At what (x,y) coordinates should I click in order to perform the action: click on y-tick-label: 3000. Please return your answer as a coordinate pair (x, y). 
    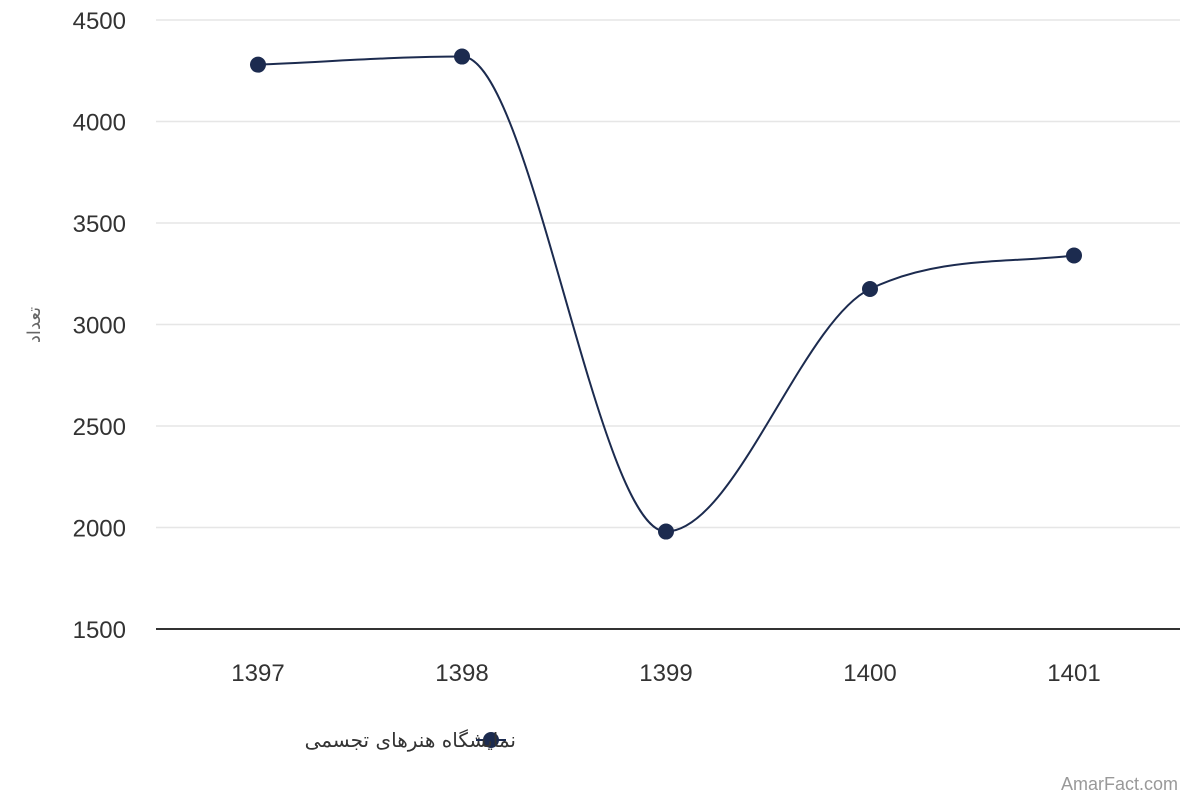
    Looking at the image, I should click on (99, 326).